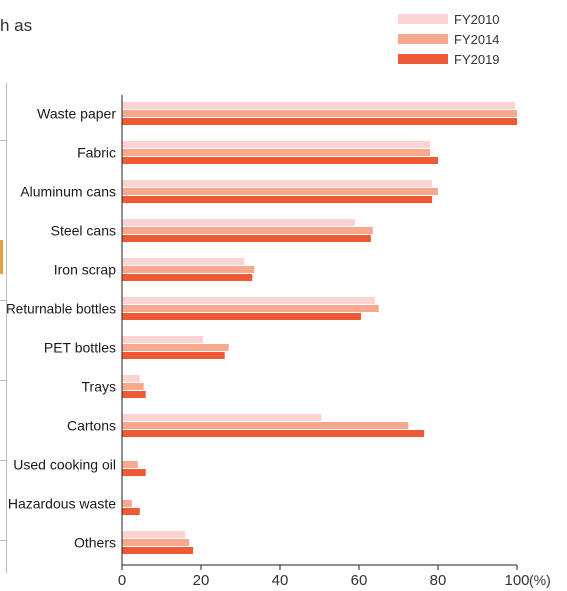 The width and height of the screenshot is (567, 591). Describe the element at coordinates (1, 257) in the screenshot. I see `edge-highlight-tab` at that location.